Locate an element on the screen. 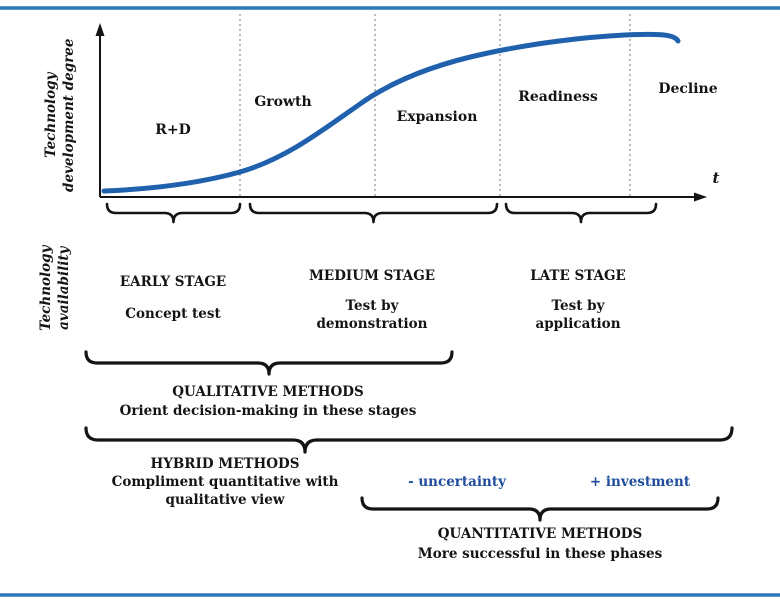 The image size is (780, 609). y-axis-arrow-icon is located at coordinates (100, 29).